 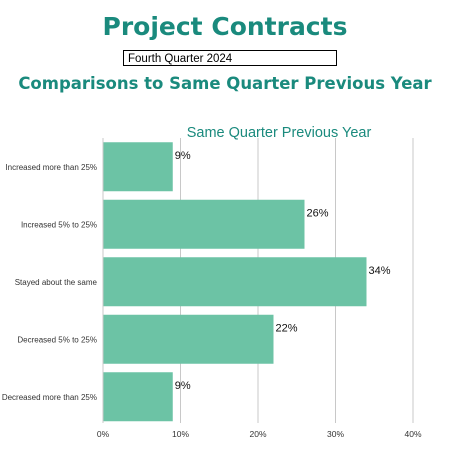 I want to click on category-label: Decreased 5% to 25%, so click(x=57, y=339).